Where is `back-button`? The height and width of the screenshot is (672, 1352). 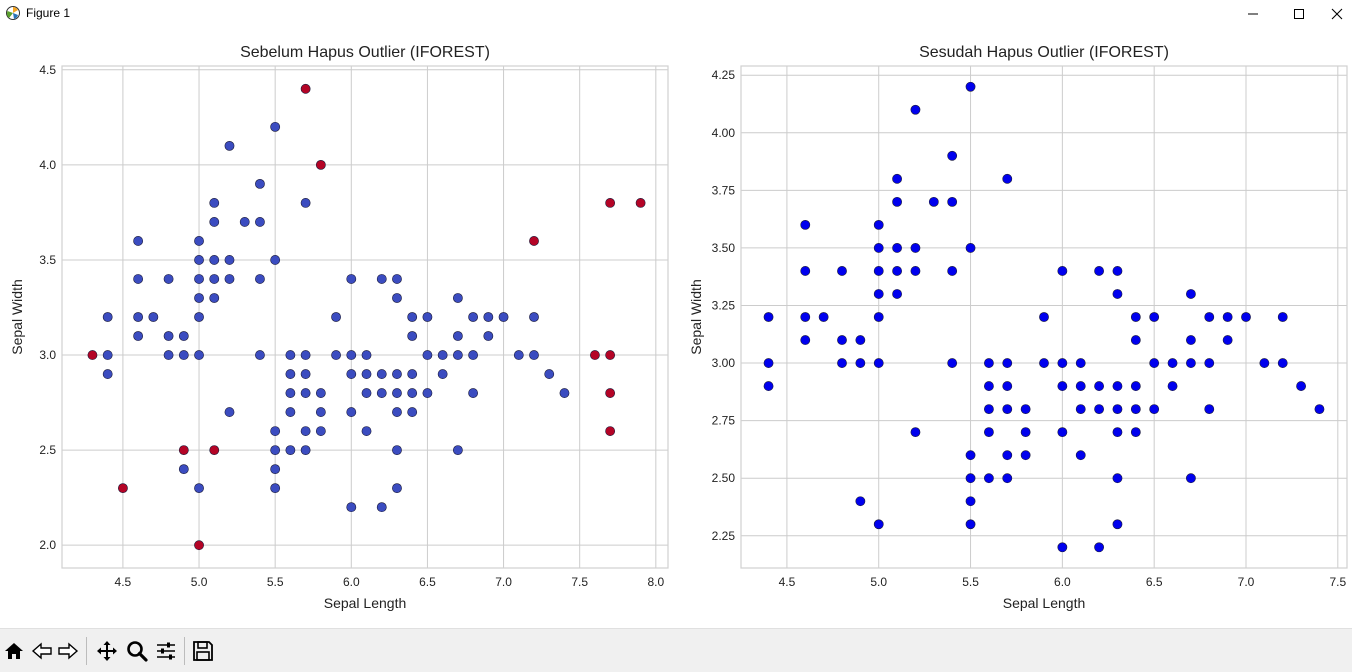
back-button is located at coordinates (42, 651).